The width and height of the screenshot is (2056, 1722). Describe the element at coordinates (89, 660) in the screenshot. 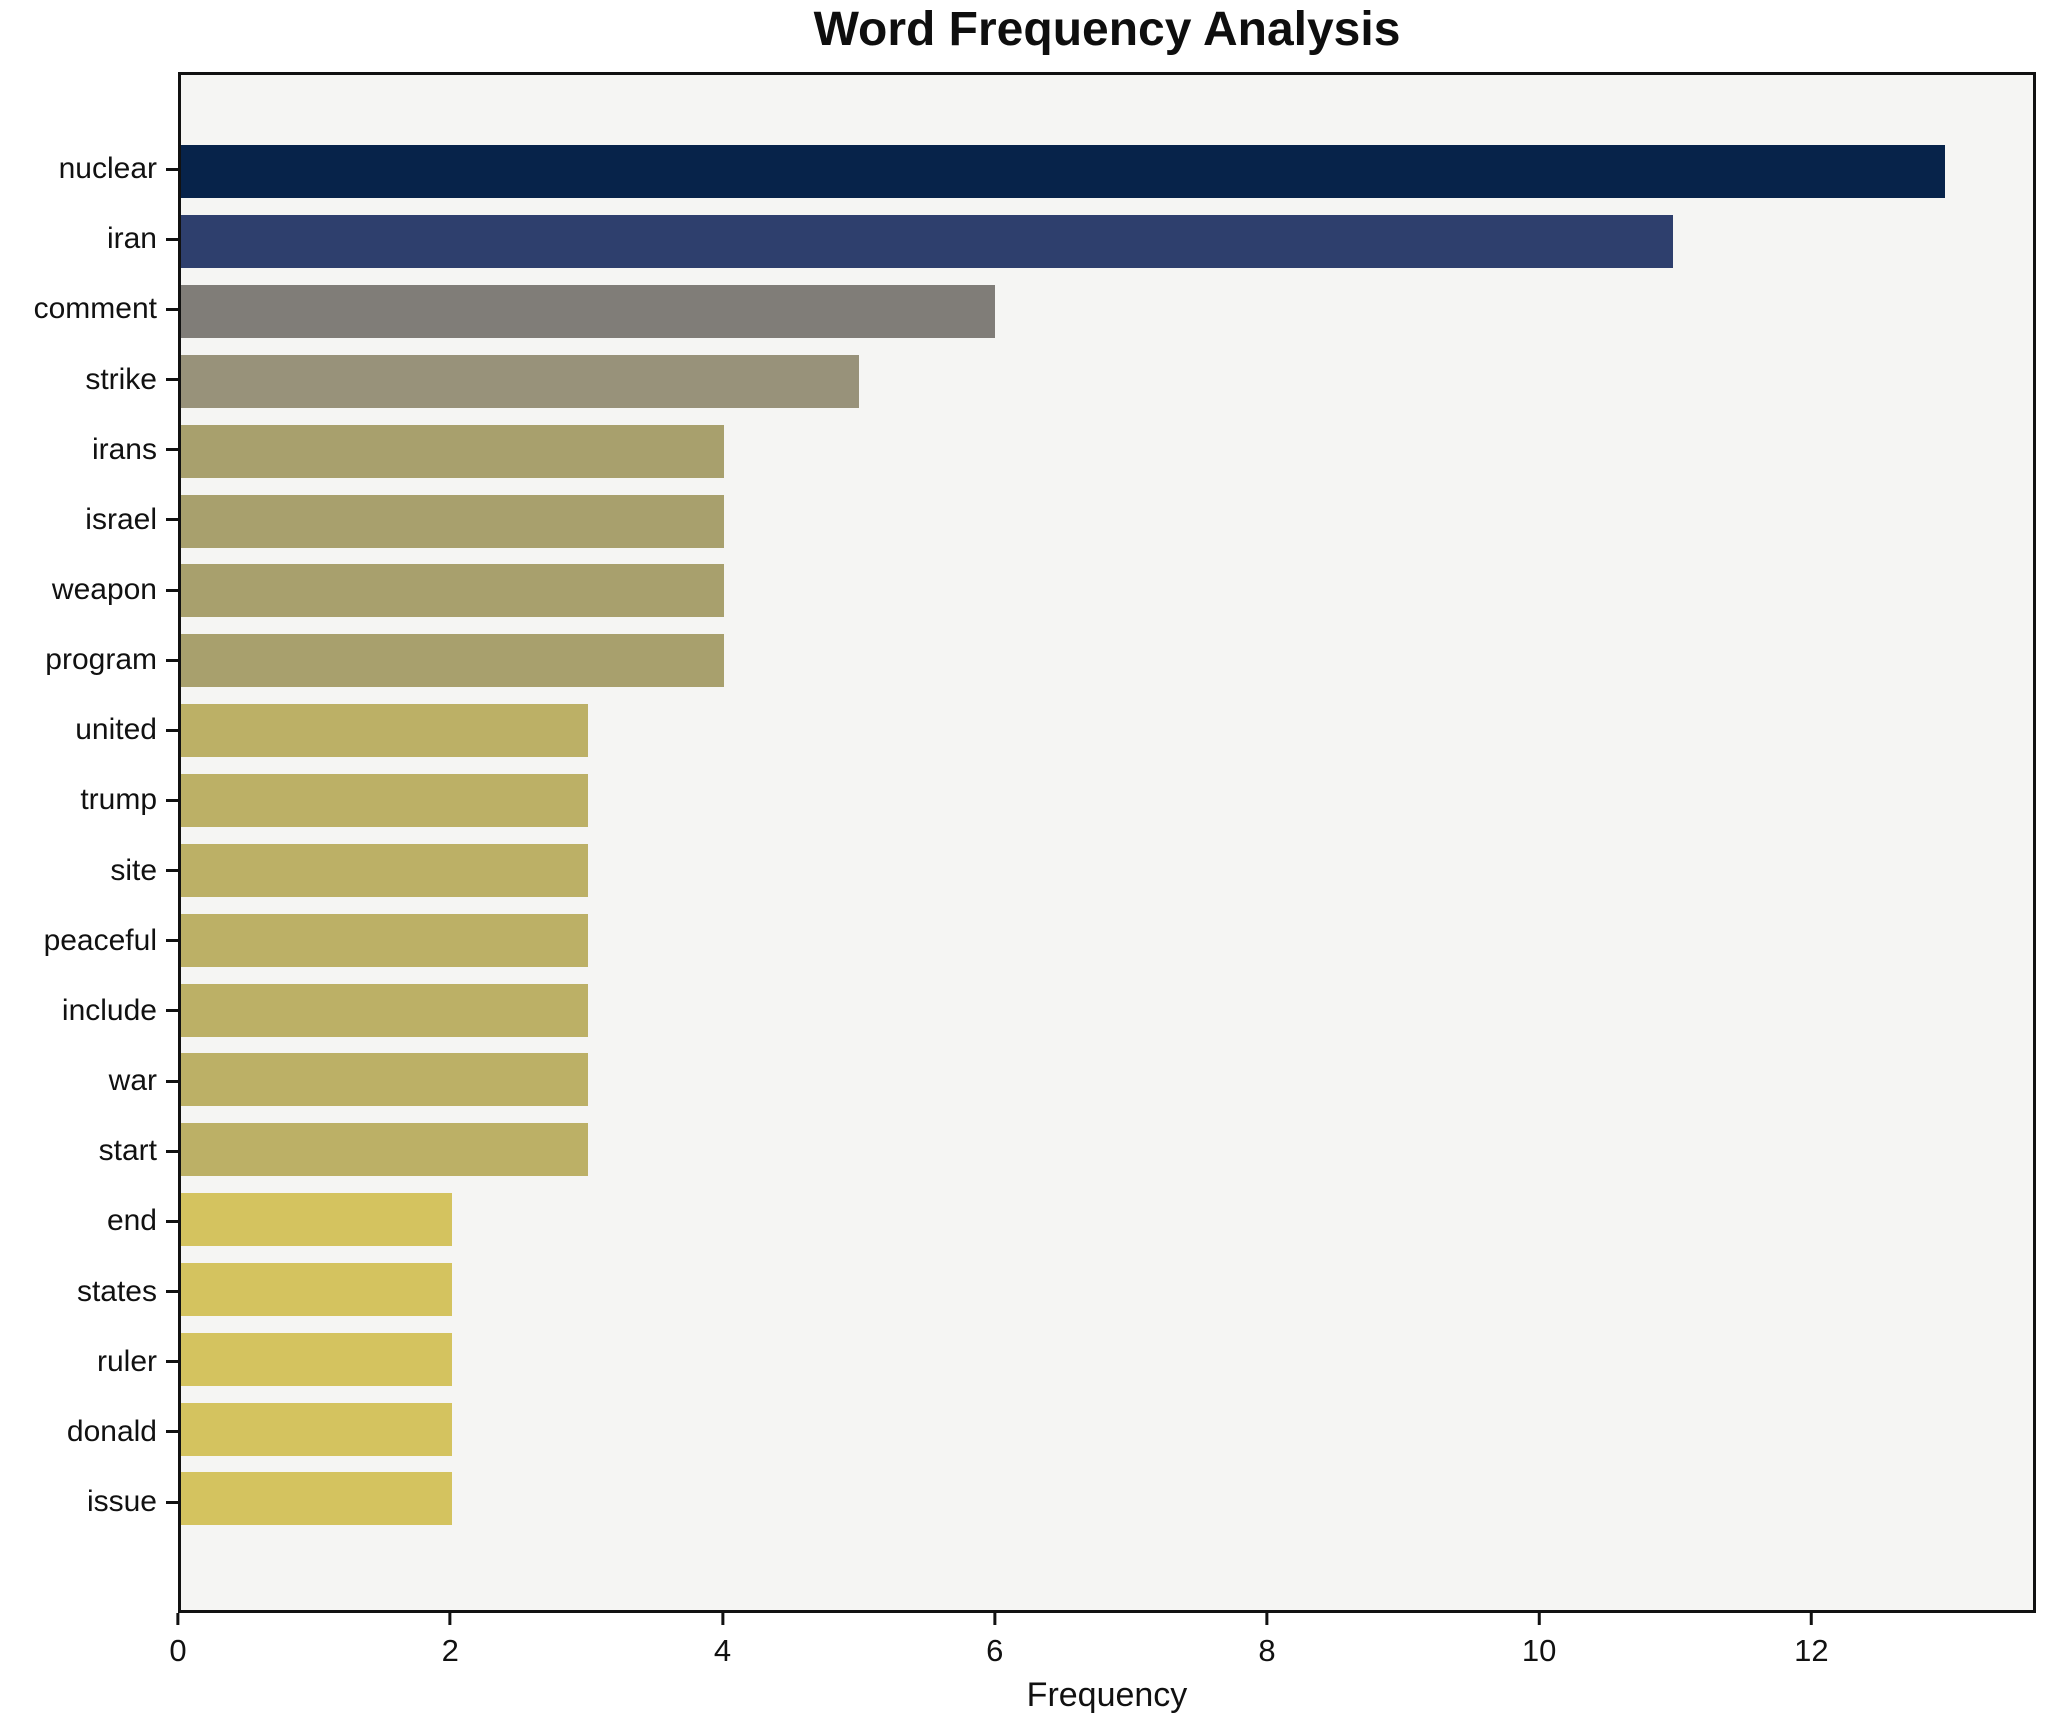

I see `y-tick-row: program` at that location.